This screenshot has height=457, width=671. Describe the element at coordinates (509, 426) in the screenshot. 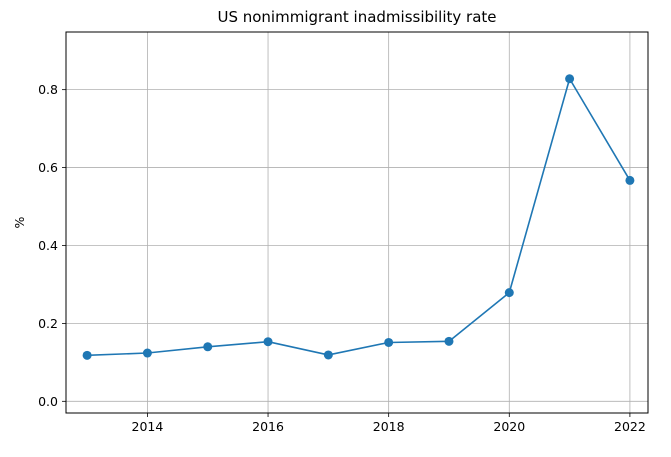

I see `x-tick-label: 2020` at that location.